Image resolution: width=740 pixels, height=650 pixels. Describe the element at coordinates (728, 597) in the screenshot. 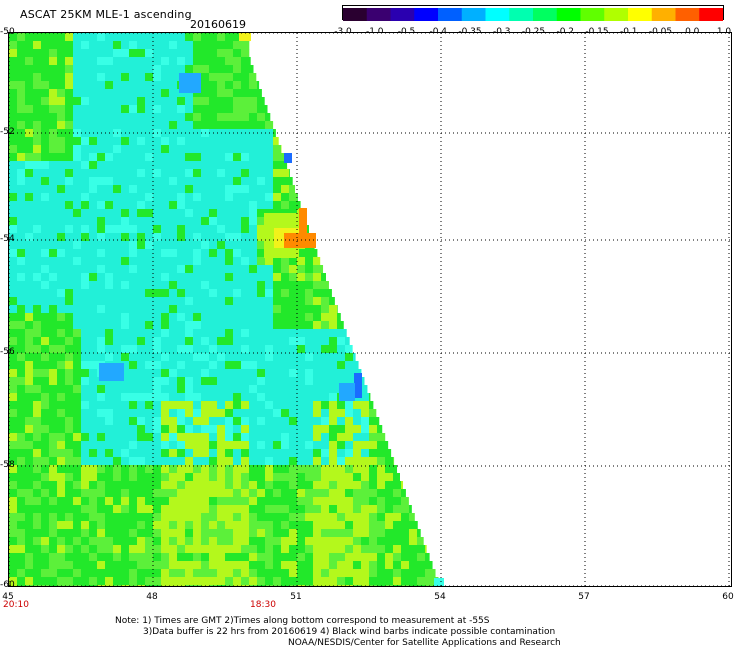

I see `longitude-label: 60` at that location.